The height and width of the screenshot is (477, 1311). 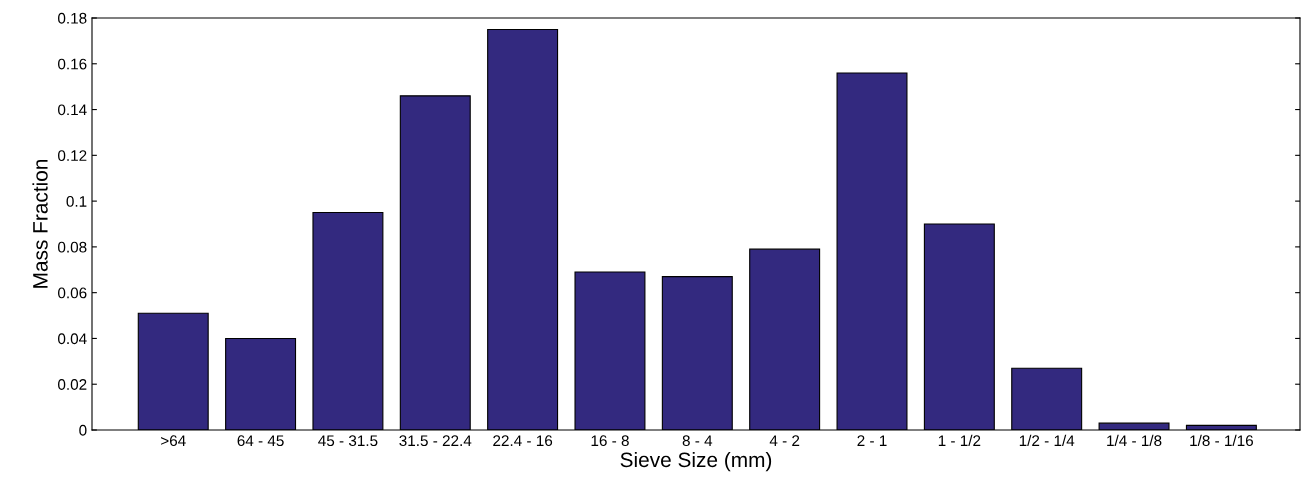 What do you see at coordinates (40, 223) in the screenshot?
I see `y-axis-title: Mass Fraction` at bounding box center [40, 223].